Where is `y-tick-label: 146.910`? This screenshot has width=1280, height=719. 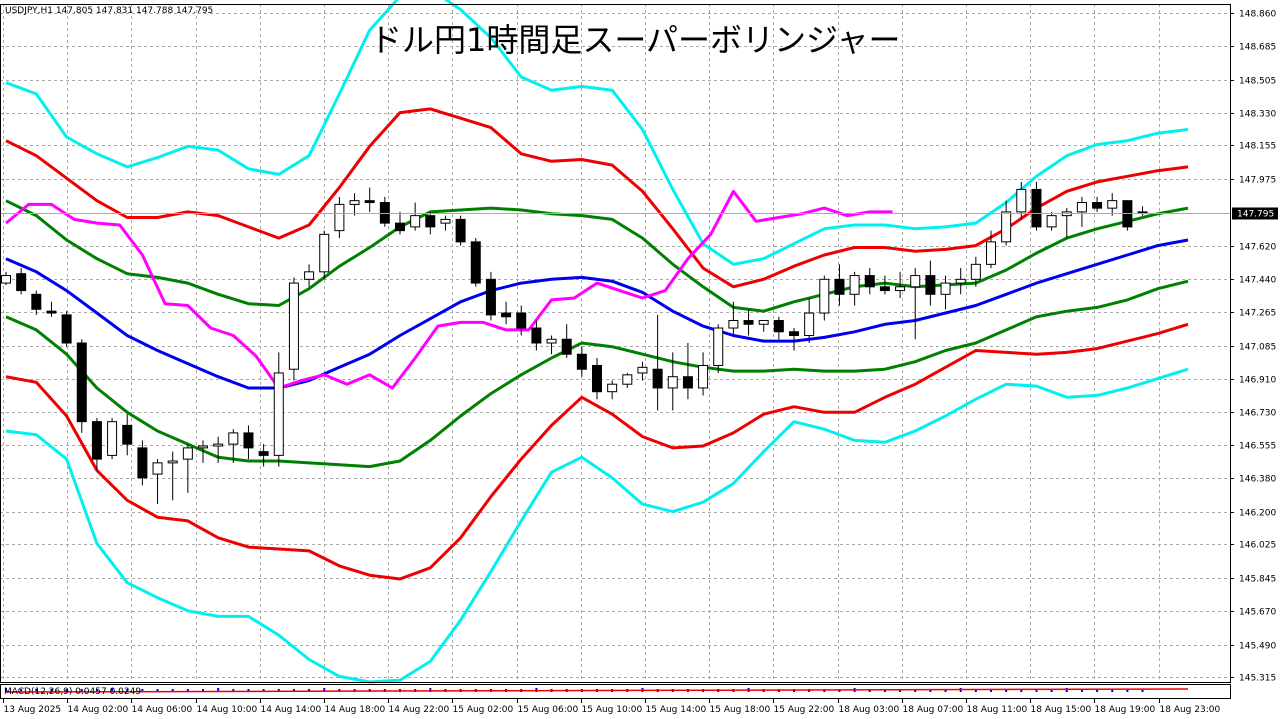 y-tick-label: 146.910 is located at coordinates (1257, 381).